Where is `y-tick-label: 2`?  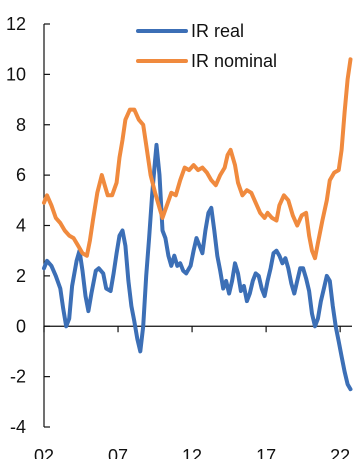
y-tick-label: 2 is located at coordinates (21, 276).